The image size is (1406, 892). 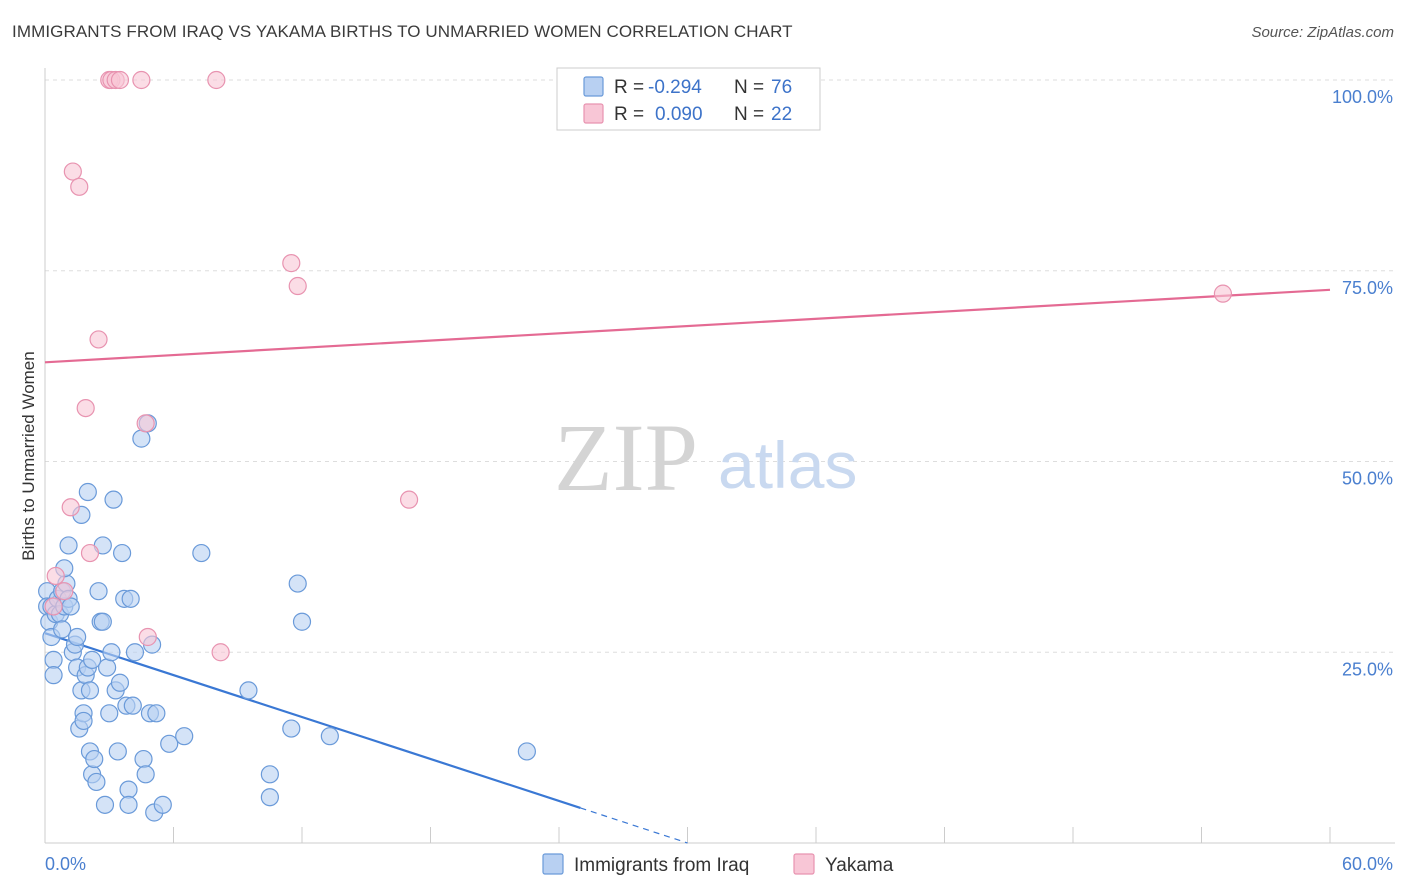 What do you see at coordinates (687, 326) in the screenshot?
I see `trend-line-yakama` at bounding box center [687, 326].